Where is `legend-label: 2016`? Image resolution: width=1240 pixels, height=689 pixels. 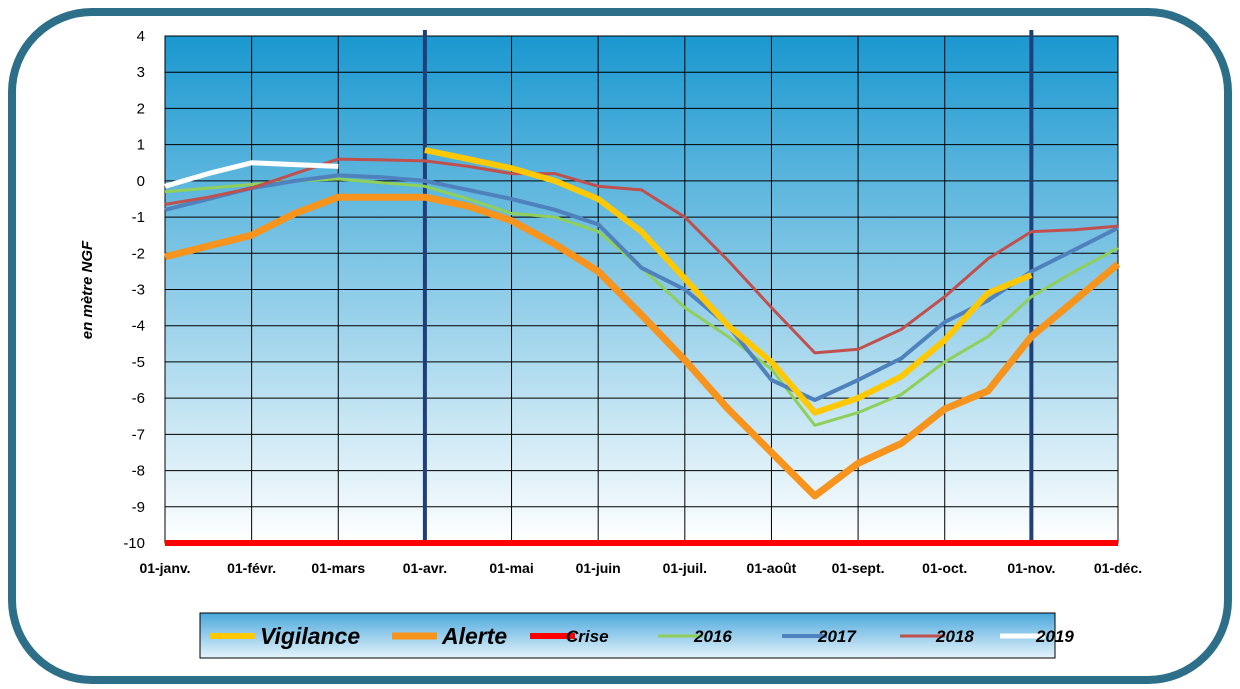 legend-label: 2016 is located at coordinates (712, 636).